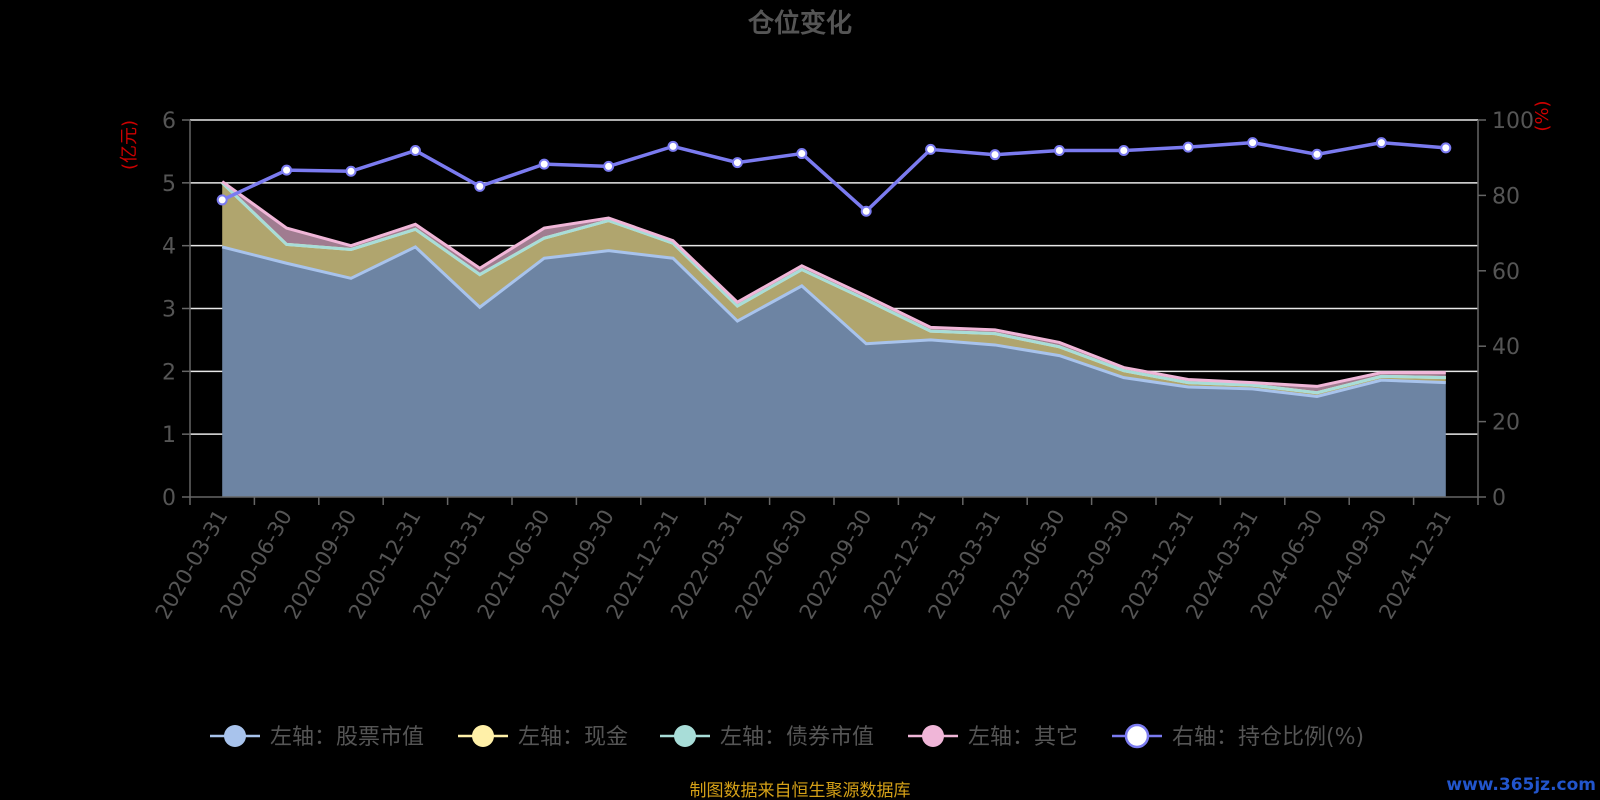 The image size is (1600, 800). I want to click on legend-label-1: 左轴：现金, so click(573, 737).